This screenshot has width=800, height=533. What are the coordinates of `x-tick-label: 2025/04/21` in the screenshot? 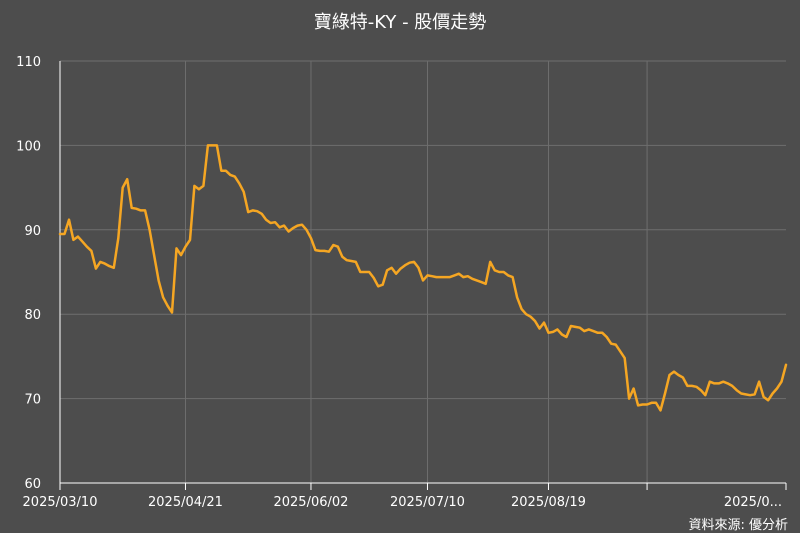 It's located at (185, 502).